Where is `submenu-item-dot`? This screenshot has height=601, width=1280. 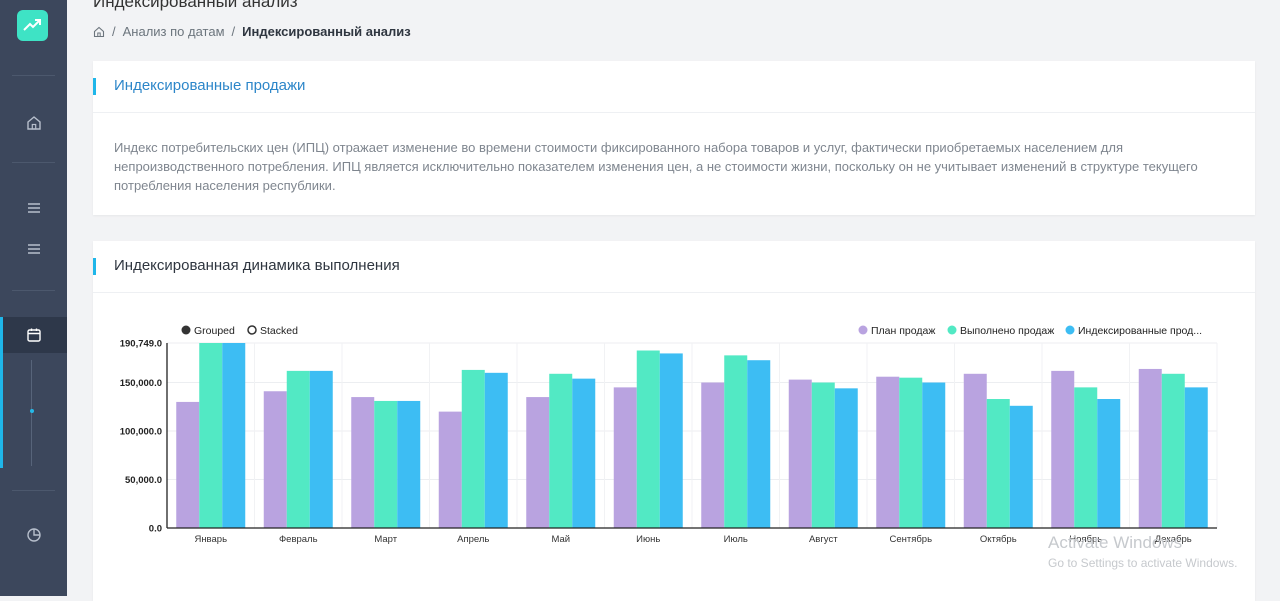 submenu-item-dot is located at coordinates (32, 411).